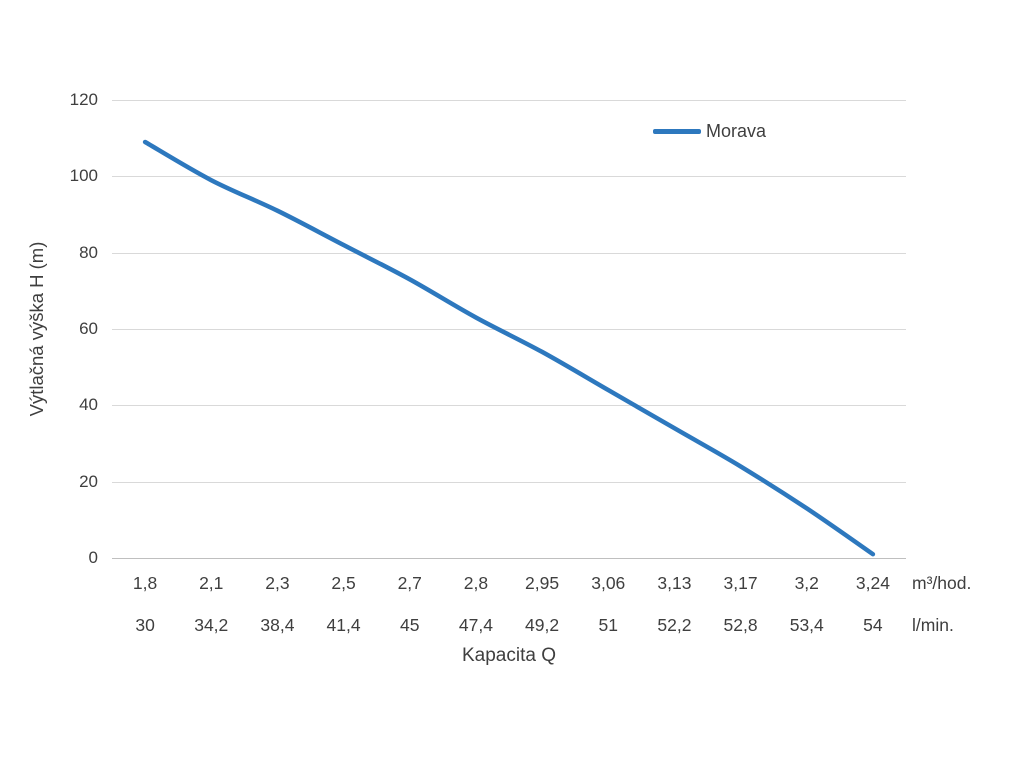 Image resolution: width=1024 pixels, height=768 pixels. What do you see at coordinates (509, 655) in the screenshot?
I see `x-axis-title: Kapacita Q` at bounding box center [509, 655].